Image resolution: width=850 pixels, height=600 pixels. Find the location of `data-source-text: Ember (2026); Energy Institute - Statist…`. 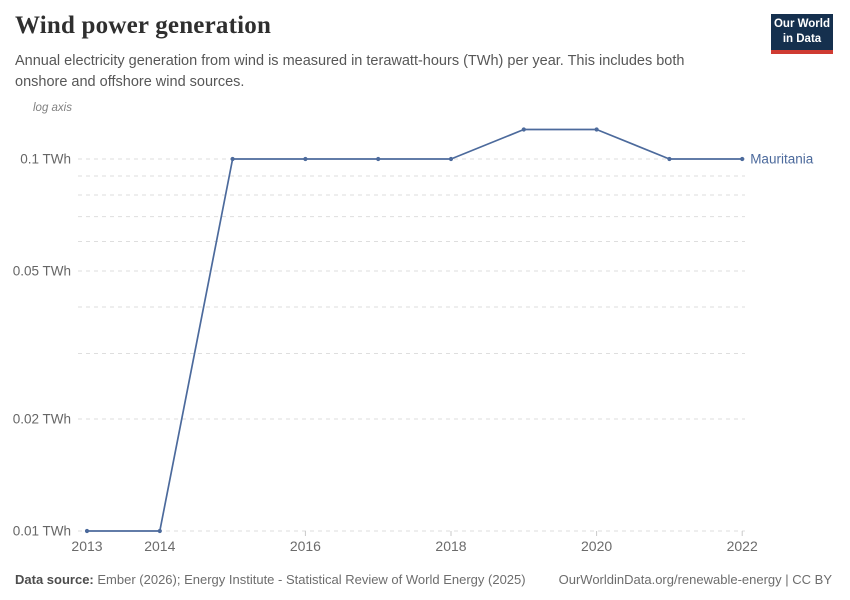

data-source-text: Ember (2026); Energy Institute - Statist… is located at coordinates (311, 579).